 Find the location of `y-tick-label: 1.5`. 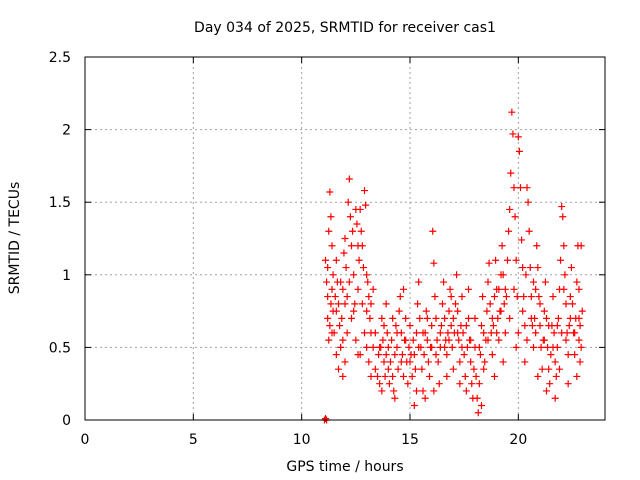

y-tick-label: 1.5 is located at coordinates (60, 203).